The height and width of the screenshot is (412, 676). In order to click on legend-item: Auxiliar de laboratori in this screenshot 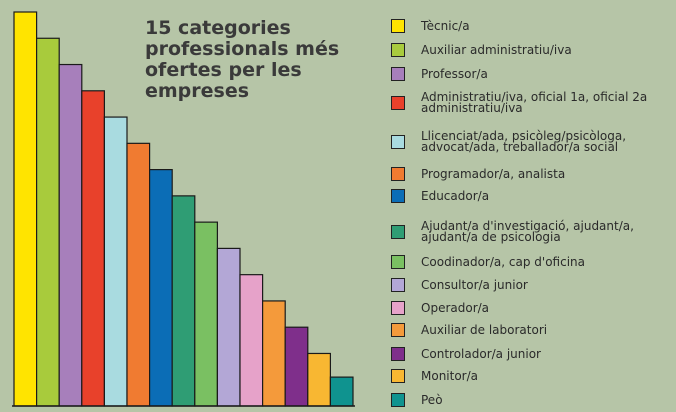, I will do `click(532, 330)`.